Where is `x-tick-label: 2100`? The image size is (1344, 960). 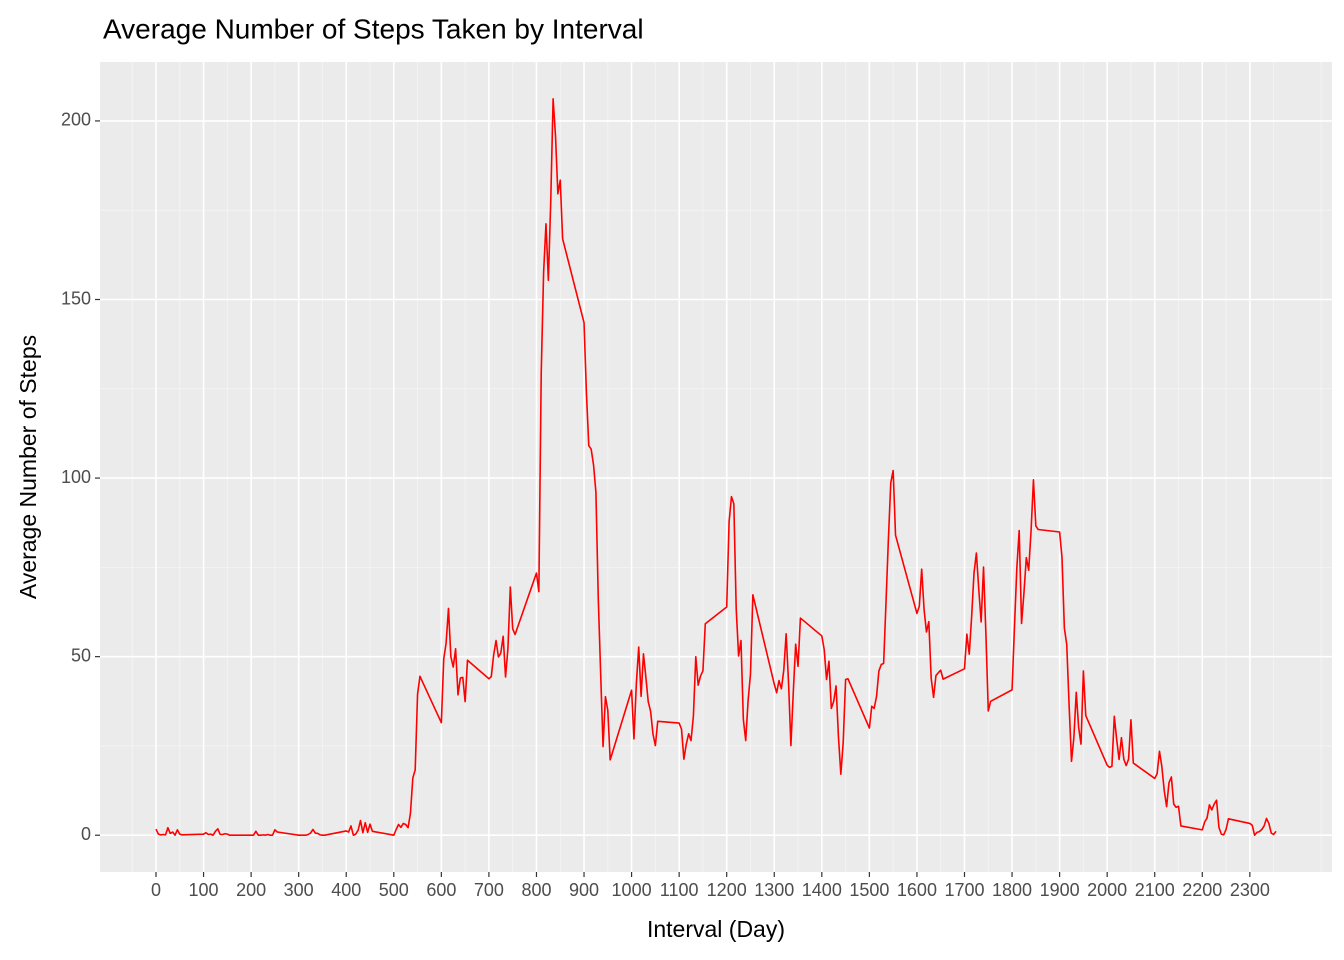
x-tick-label: 2100 is located at coordinates (1155, 890).